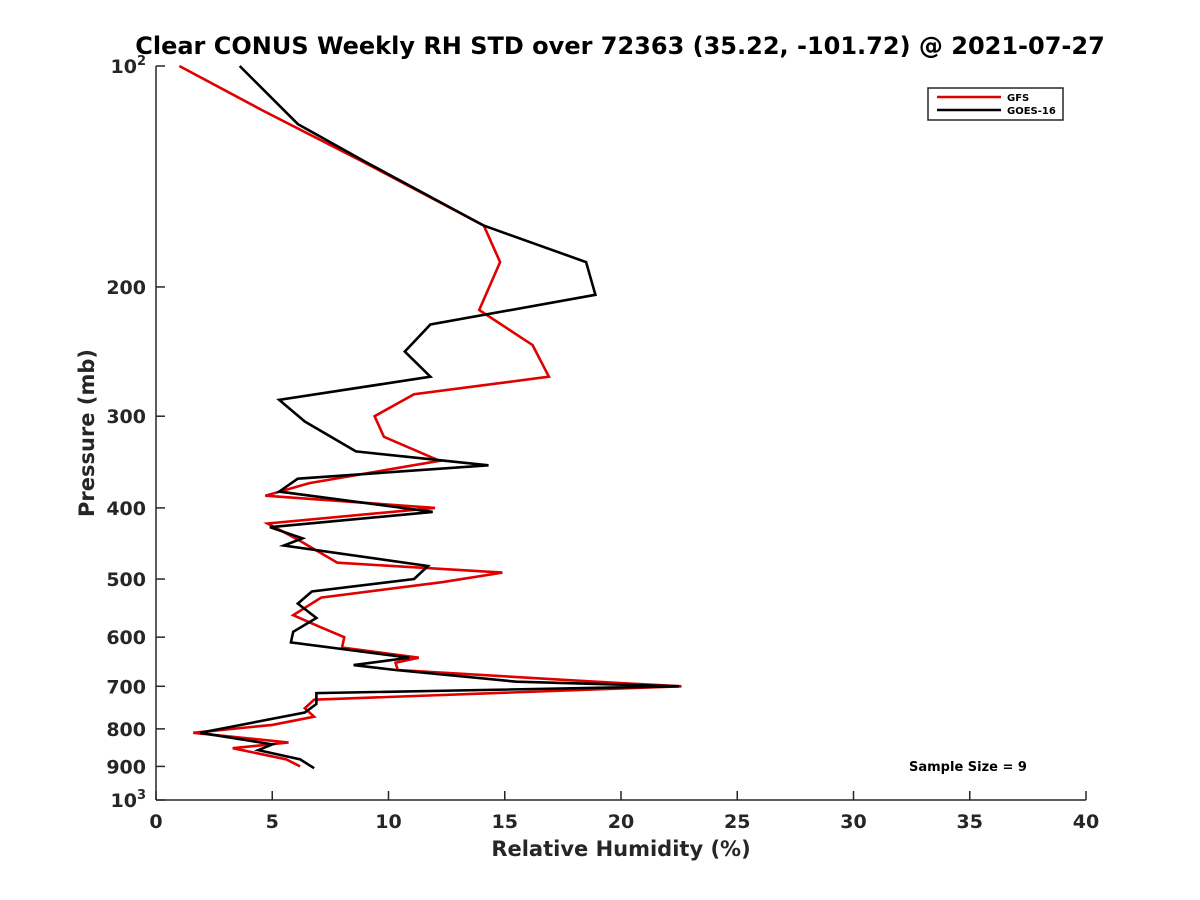  Describe the element at coordinates (126, 288) in the screenshot. I see `y-tick-label: 200` at that location.